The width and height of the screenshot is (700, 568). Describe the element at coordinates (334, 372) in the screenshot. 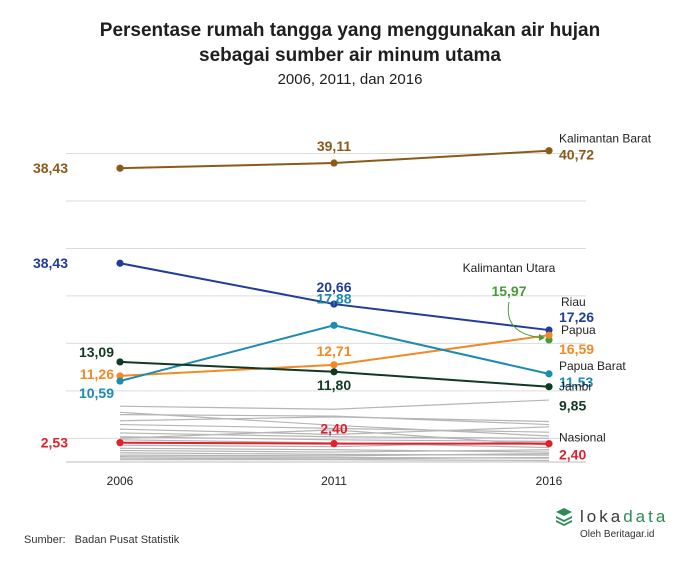

I see `data-point-jambi-2011` at that location.